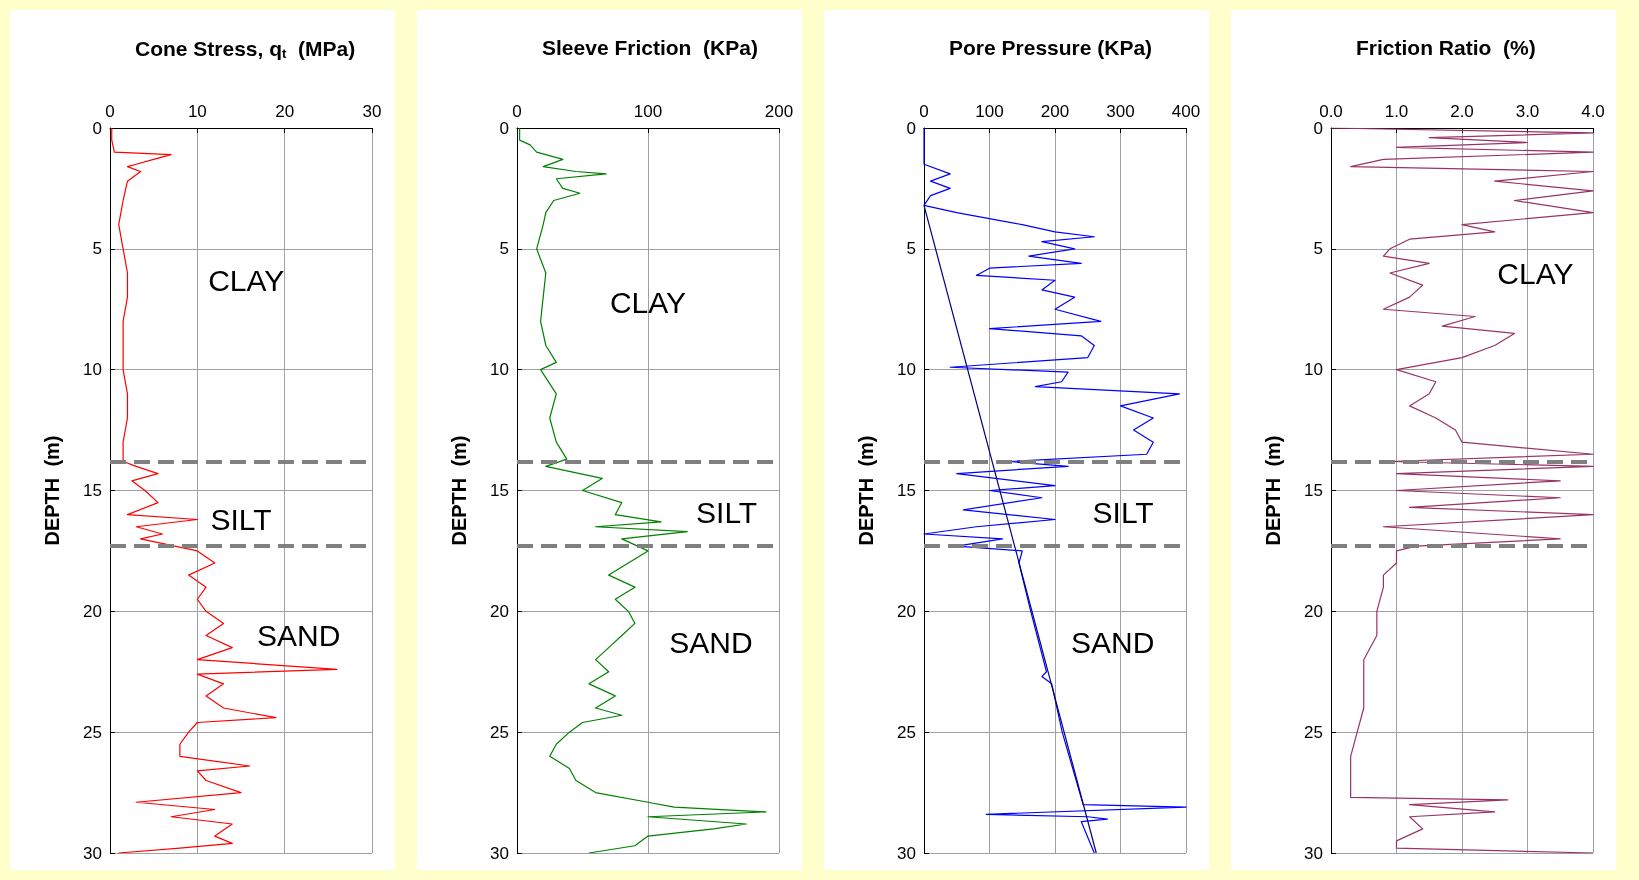 The image size is (1639, 880). Describe the element at coordinates (1051, 47) in the screenshot. I see `chart-title: Pore Pressure (KPa)` at that location.